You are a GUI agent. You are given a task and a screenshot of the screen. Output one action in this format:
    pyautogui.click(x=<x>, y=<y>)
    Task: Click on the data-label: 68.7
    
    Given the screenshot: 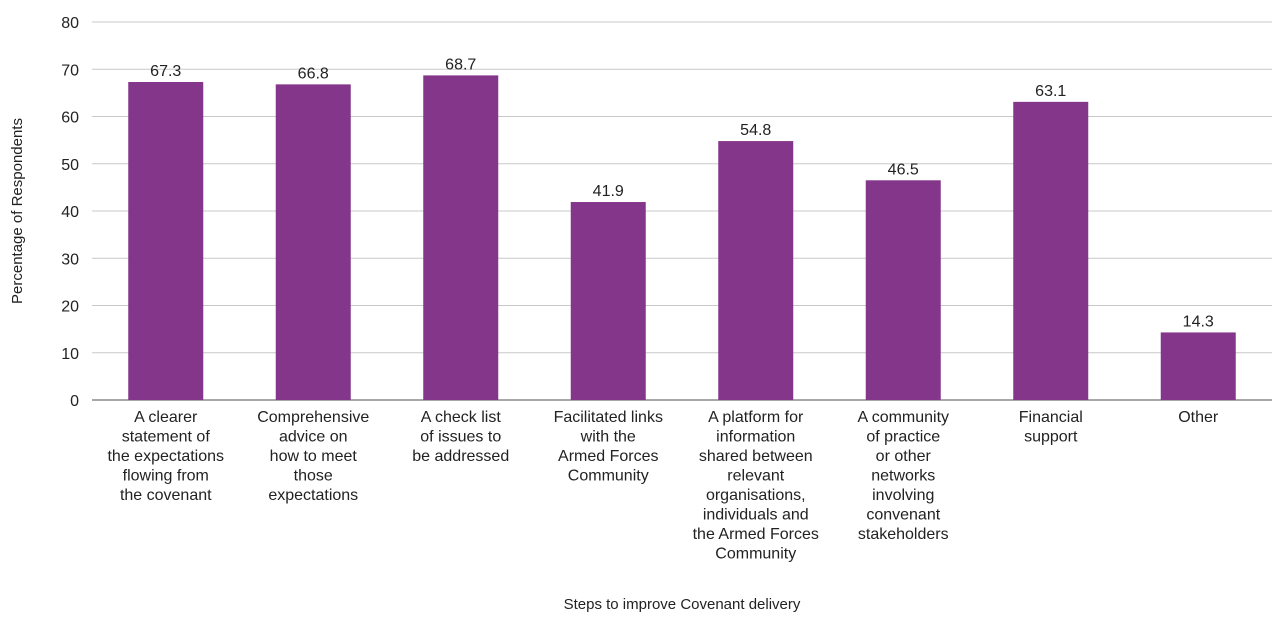 What is the action you would take?
    pyautogui.click(x=460, y=64)
    